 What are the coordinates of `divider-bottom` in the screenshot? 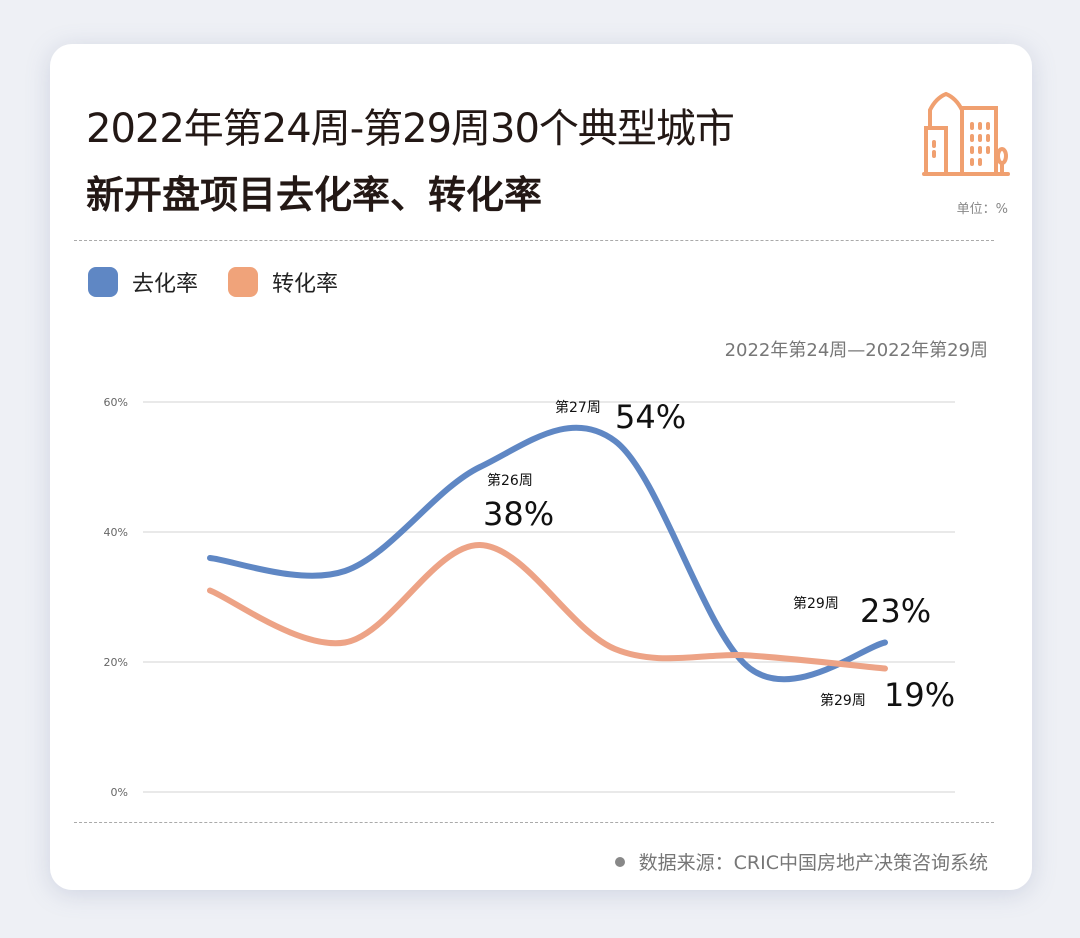 It's located at (534, 822).